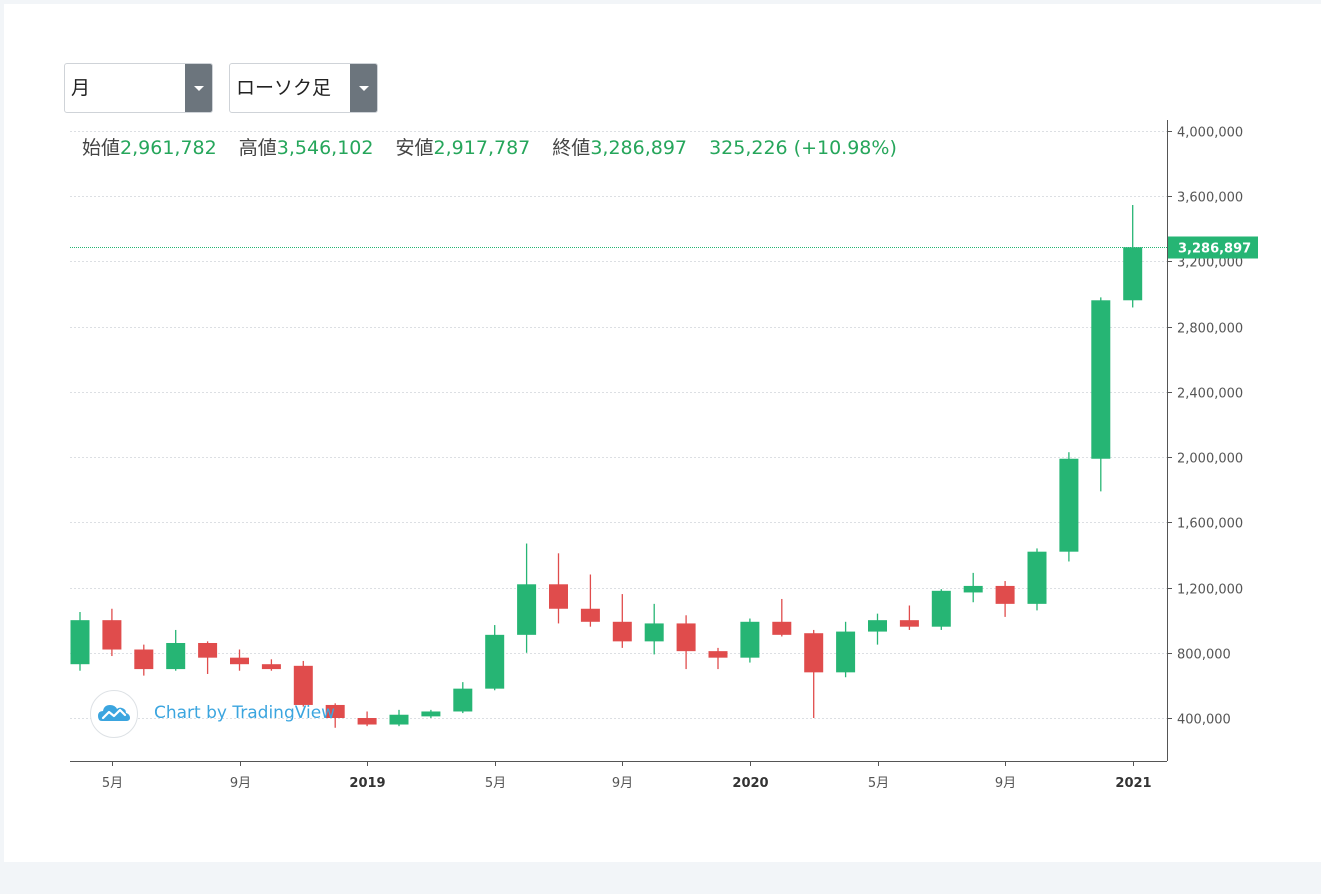 The width and height of the screenshot is (1321, 894). I want to click on chart-type-dropdown-button, so click(363, 88).